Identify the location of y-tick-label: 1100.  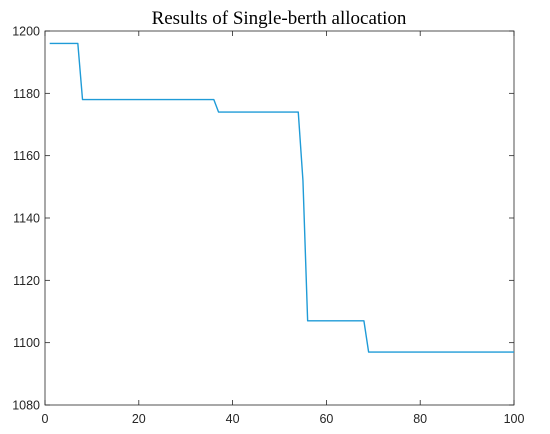
(26, 343).